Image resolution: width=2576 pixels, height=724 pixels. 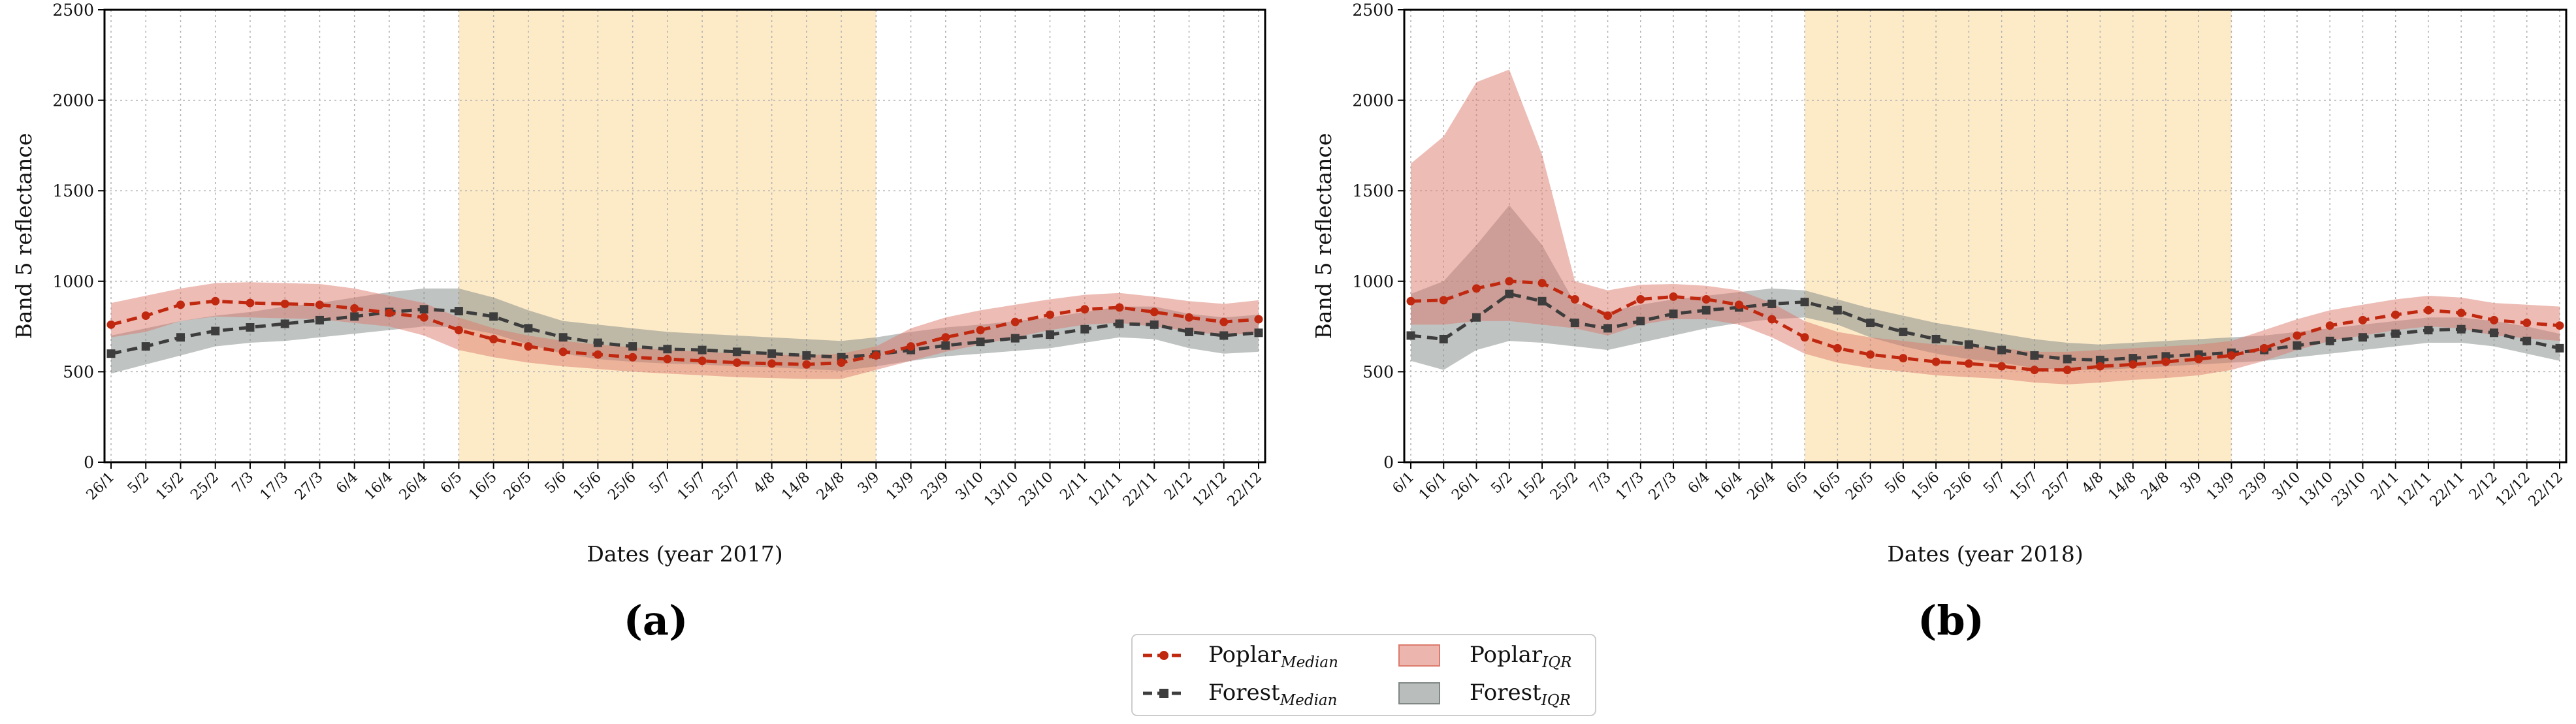 I want to click on legend-forest-iqr-label: Forest, so click(x=1505, y=693).